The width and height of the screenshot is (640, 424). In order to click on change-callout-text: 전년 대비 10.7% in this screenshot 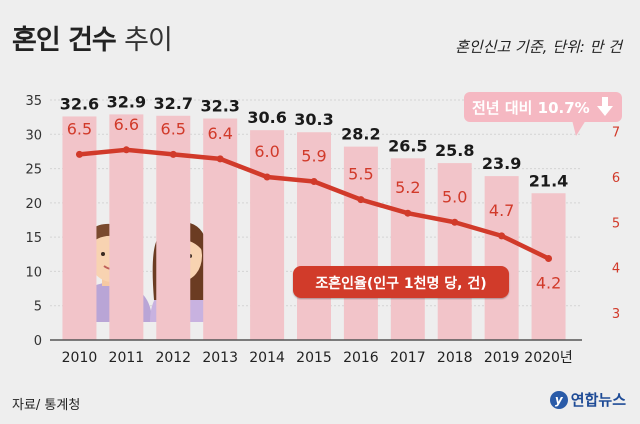, I will do `click(531, 108)`.